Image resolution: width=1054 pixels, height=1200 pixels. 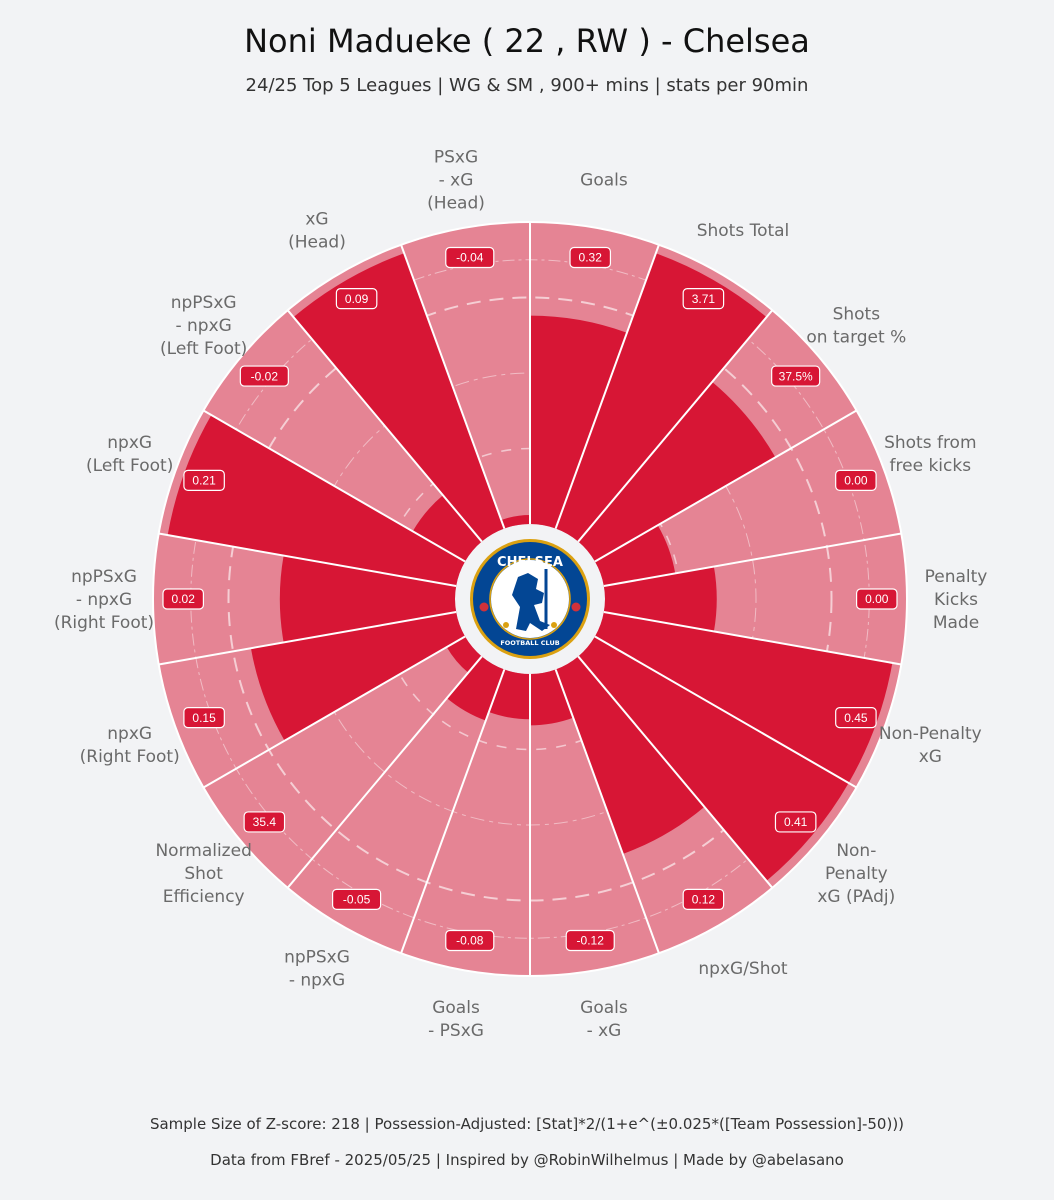 I want to click on parameter-label: Non-Penalty xG, so click(x=930, y=745).